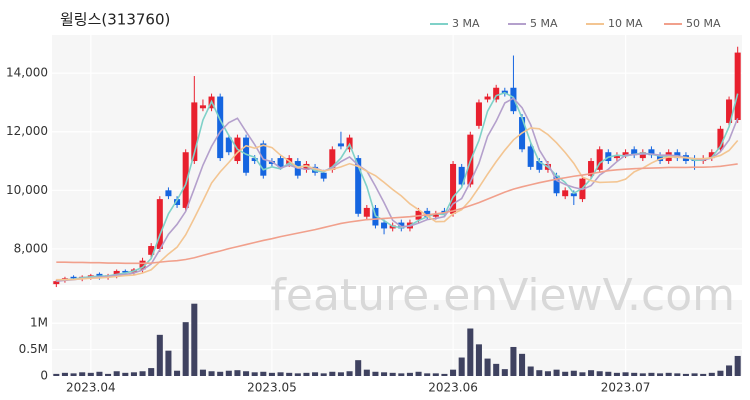 Image resolution: width=750 pixels, height=400 pixels. I want to click on y-tick-label: 10,000, so click(27, 190).